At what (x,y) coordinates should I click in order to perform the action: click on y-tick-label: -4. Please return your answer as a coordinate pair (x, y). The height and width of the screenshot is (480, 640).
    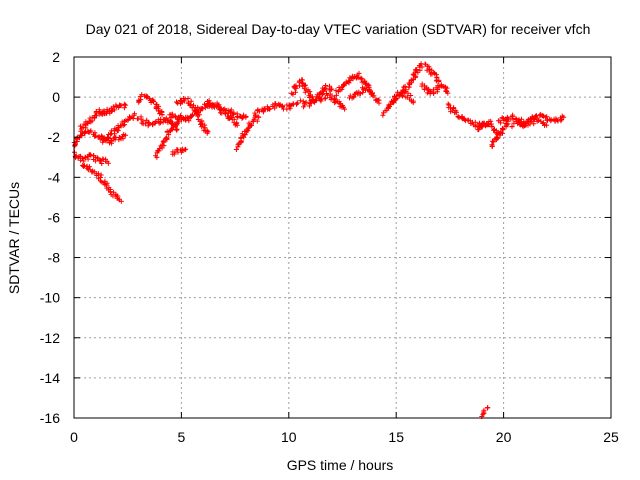
    Looking at the image, I should click on (54, 177).